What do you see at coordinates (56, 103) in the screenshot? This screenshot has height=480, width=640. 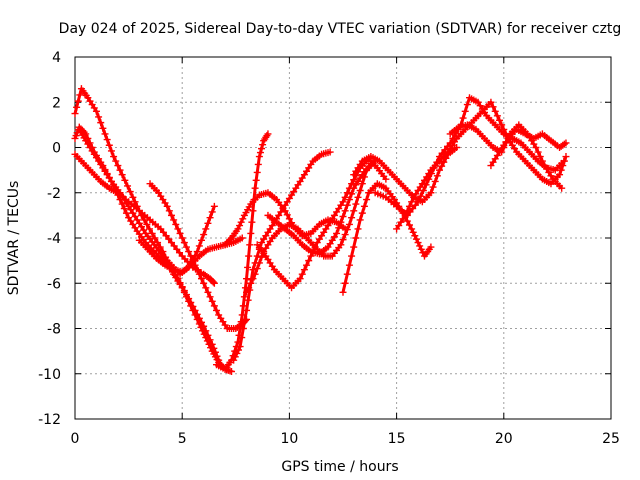 I see `y-tick-label: 2` at bounding box center [56, 103].